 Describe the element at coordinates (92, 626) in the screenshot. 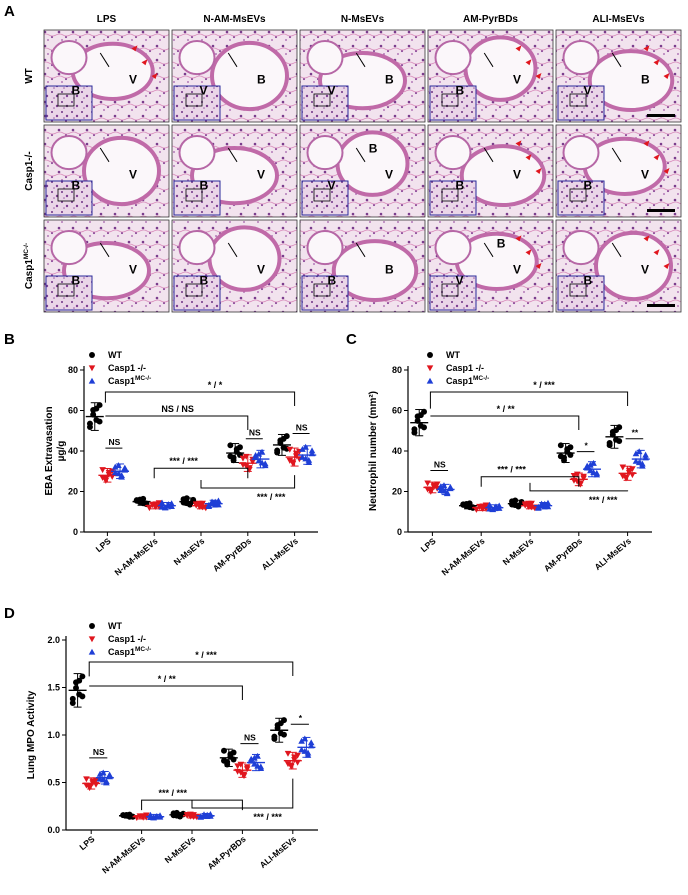

I see `legend-marker` at that location.